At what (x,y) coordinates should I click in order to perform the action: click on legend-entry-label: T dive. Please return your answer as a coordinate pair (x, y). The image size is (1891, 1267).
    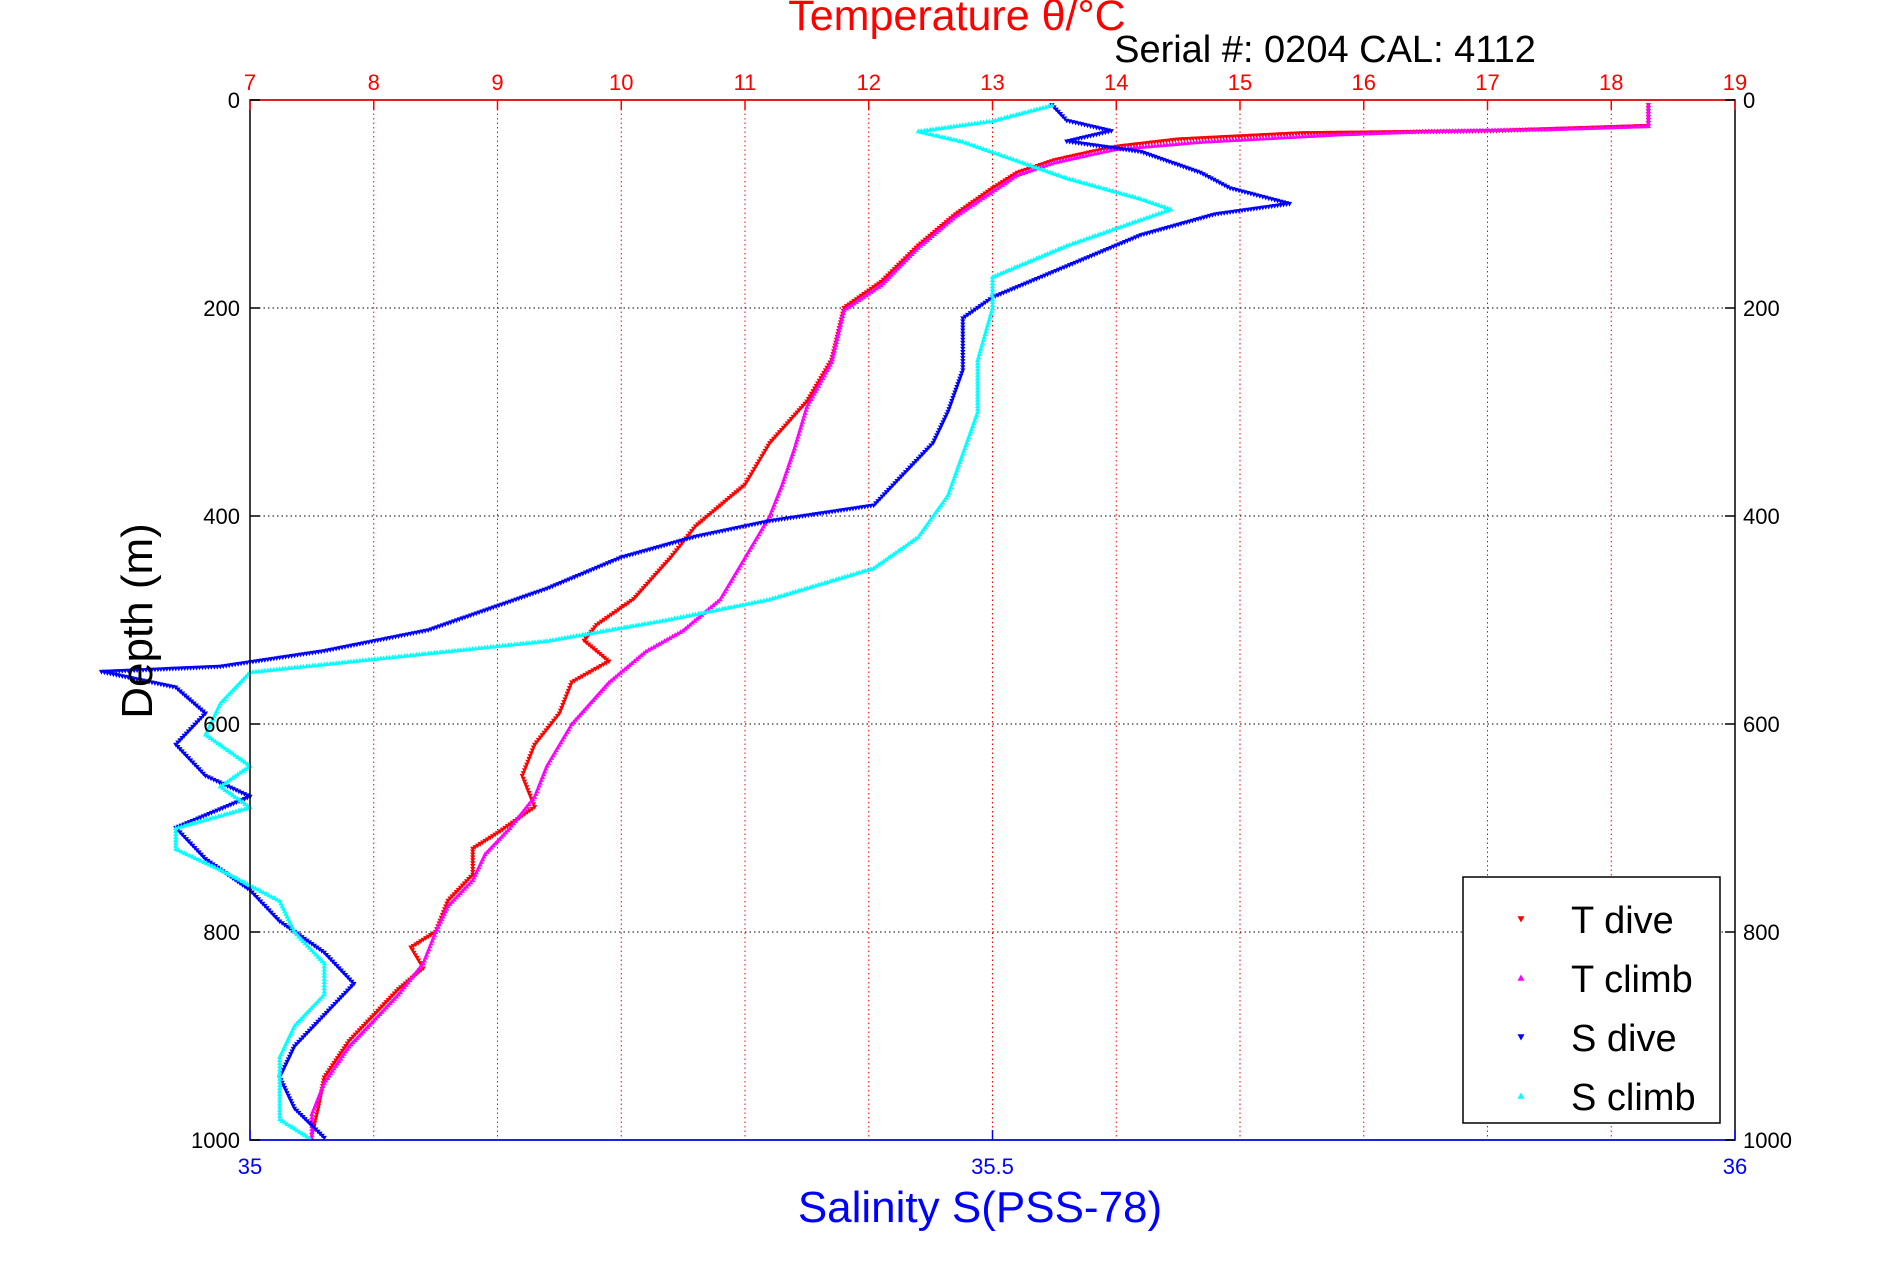
    Looking at the image, I should click on (1622, 921).